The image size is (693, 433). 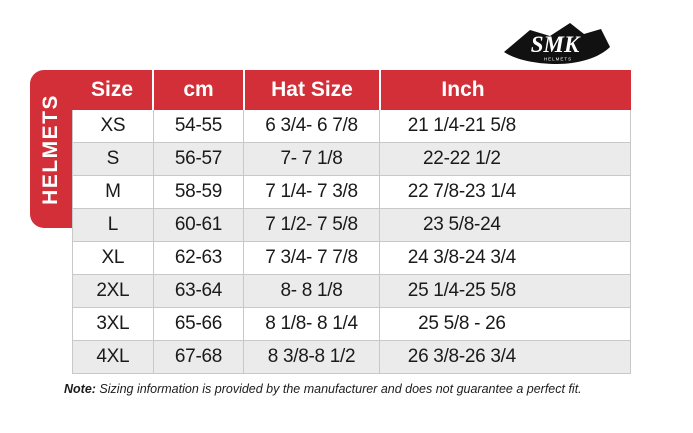 I want to click on smk-logo-shape, so click(x=557, y=43).